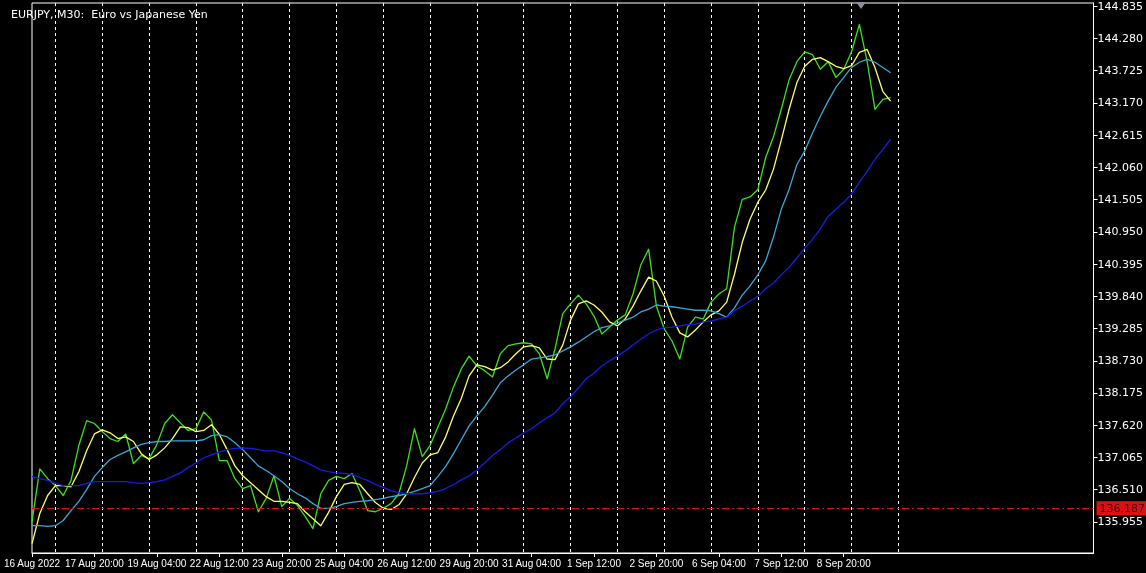  I want to click on ref-line-label: 136.187, so click(1122, 508).